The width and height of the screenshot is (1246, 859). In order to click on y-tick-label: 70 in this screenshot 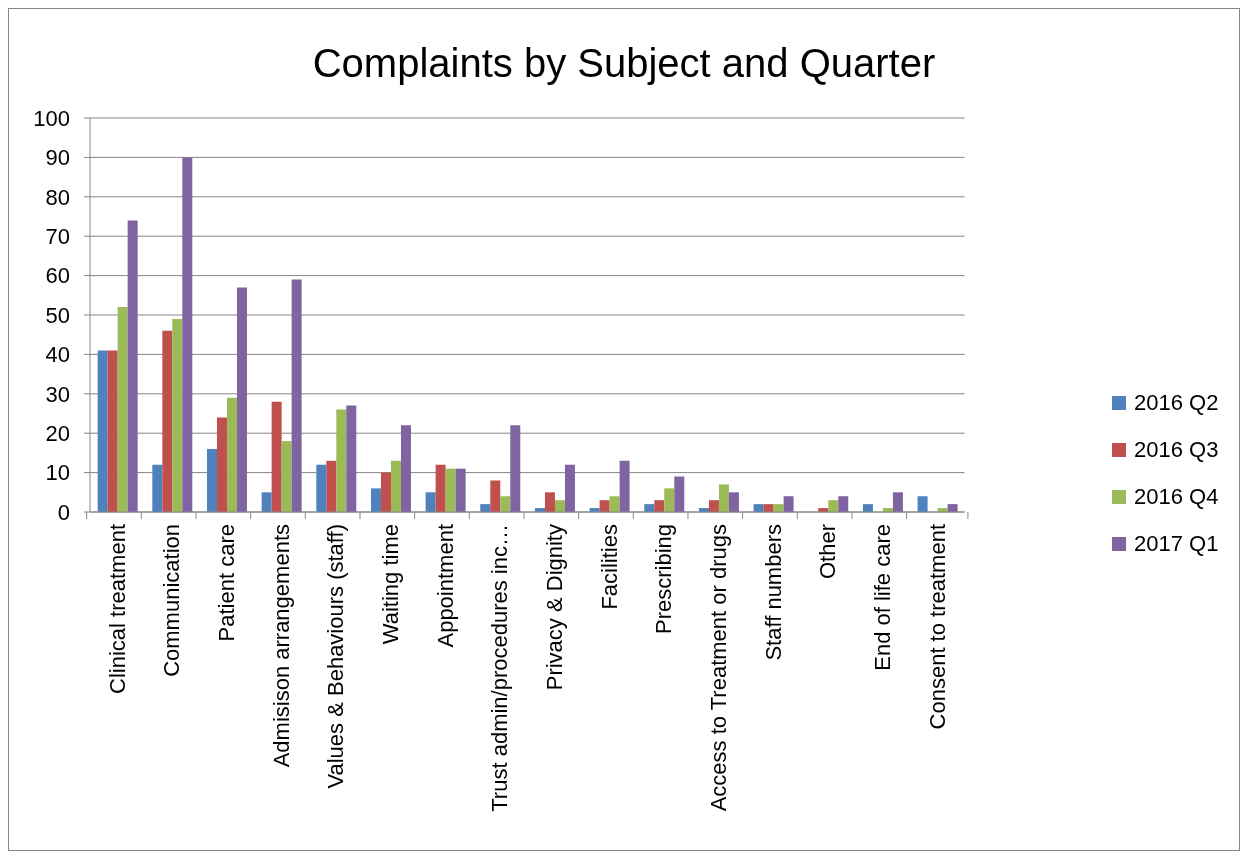, I will do `click(57, 237)`.